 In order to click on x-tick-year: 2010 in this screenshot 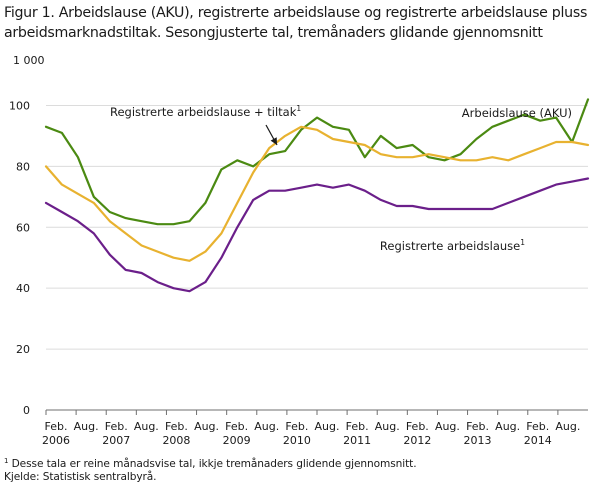, I will do `click(297, 440)`.